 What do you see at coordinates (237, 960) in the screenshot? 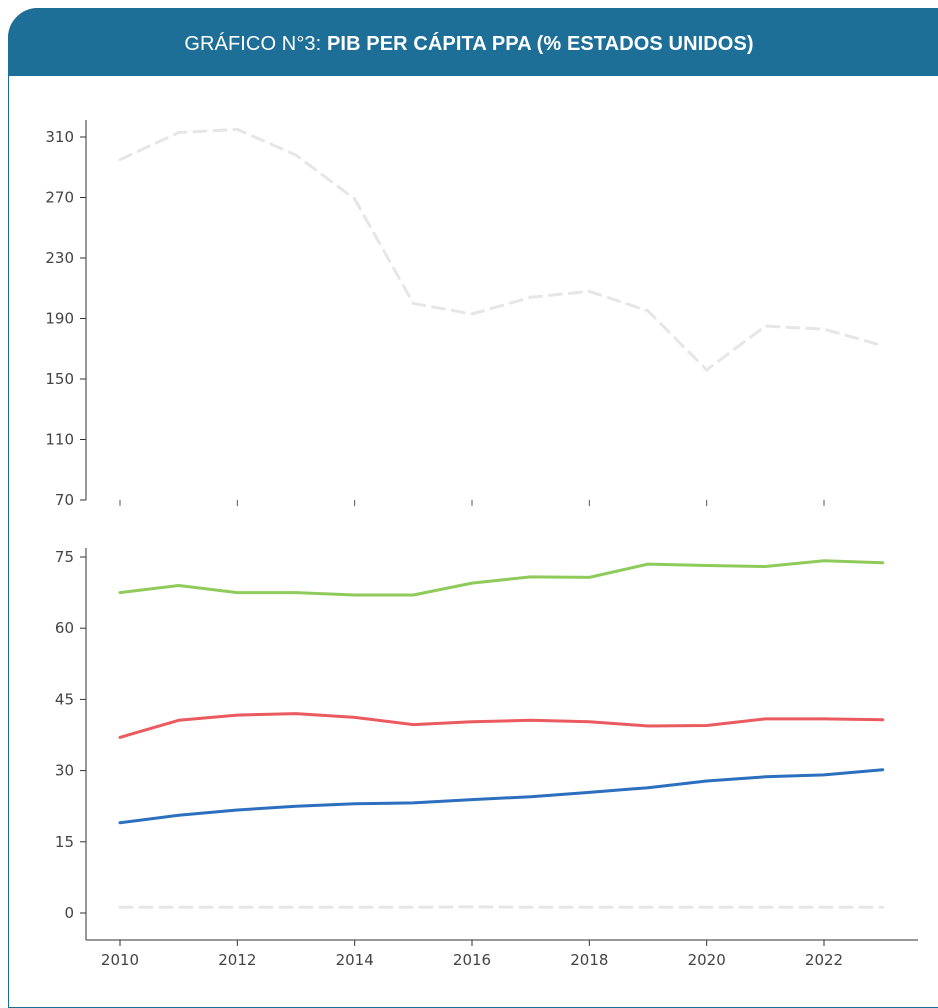
I see `x-tick-label-2012: 2012` at bounding box center [237, 960].